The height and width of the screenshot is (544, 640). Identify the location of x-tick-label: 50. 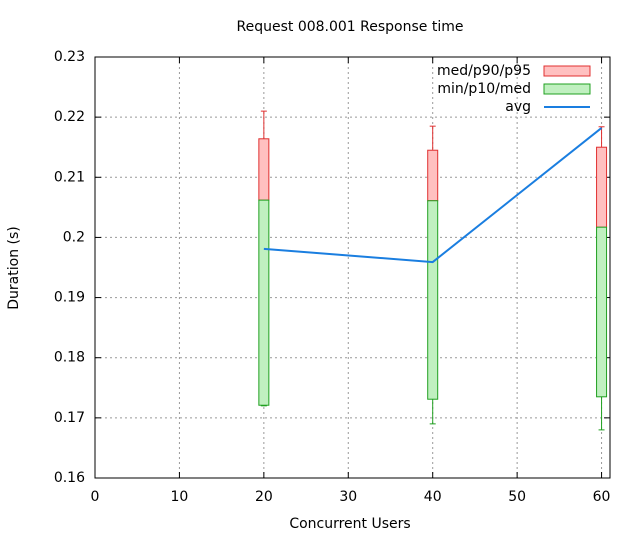
(517, 497).